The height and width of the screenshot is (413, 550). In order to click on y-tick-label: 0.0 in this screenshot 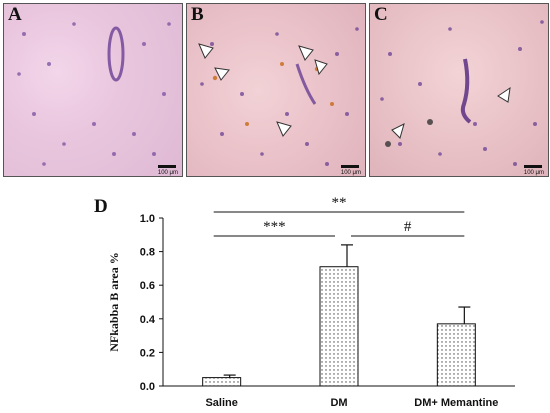, I will do `click(147, 387)`.